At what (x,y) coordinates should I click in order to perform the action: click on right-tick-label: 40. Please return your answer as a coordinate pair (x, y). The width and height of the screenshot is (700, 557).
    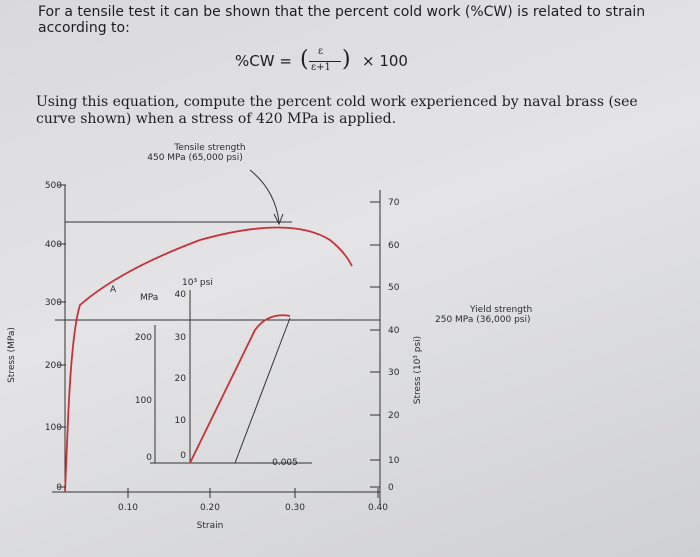
    Looking at the image, I should click on (394, 331).